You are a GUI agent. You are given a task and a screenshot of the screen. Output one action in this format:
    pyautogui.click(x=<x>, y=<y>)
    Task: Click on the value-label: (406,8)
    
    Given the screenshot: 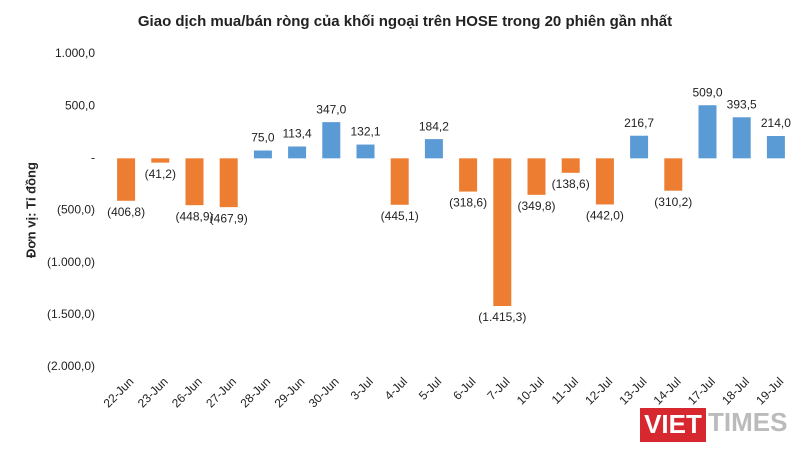 What is the action you would take?
    pyautogui.click(x=126, y=212)
    